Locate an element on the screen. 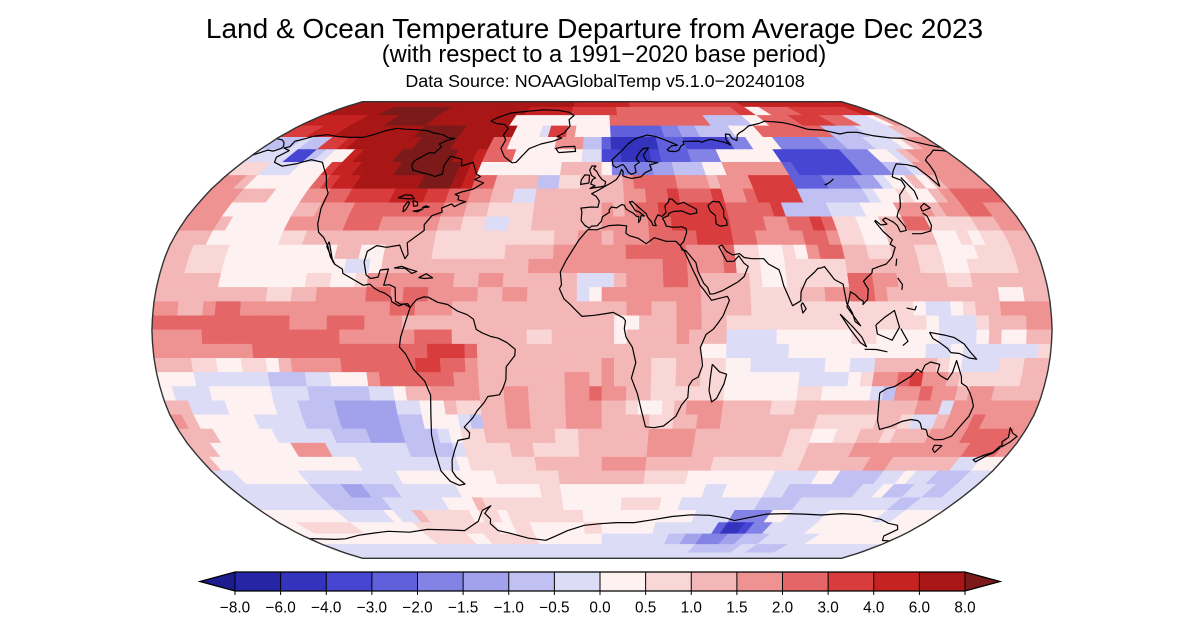 Image resolution: width=1200 pixels, height=629 pixels. svg-text: −6.0 is located at coordinates (281, 608).